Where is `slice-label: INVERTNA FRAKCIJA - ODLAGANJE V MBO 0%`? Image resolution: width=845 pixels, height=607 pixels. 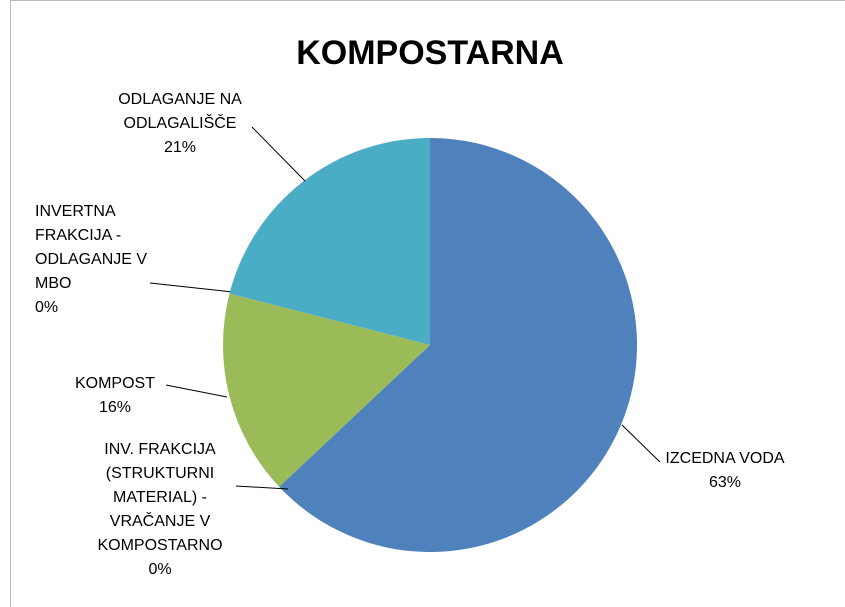
slice-label: INVERTNA FRAKCIJA - ODLAGANJE V MBO 0% is located at coordinates (100, 260).